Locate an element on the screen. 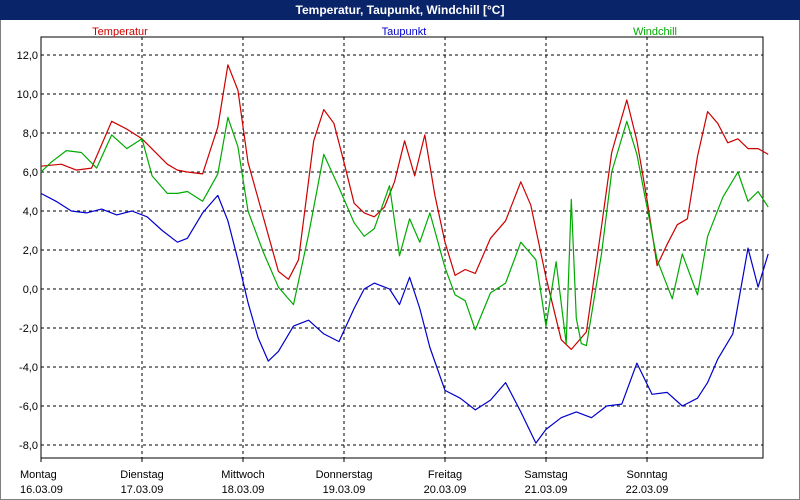 Image resolution: width=800 pixels, height=500 pixels. y-tick-label: 0,0 is located at coordinates (30, 290).